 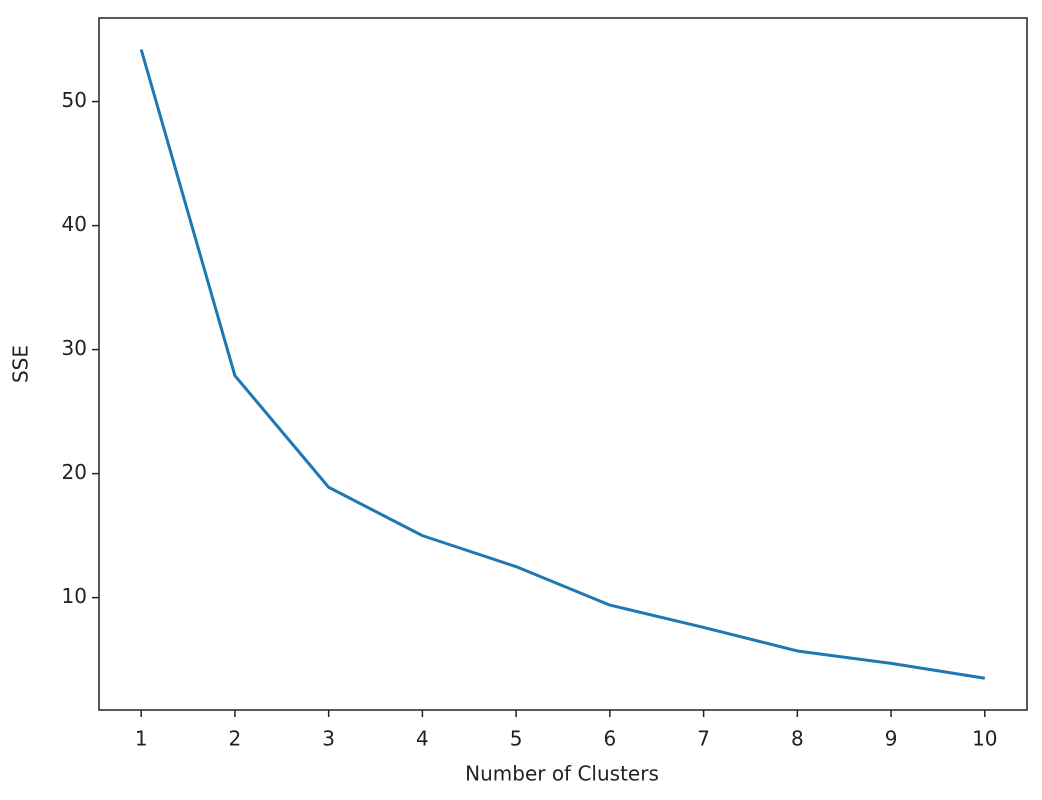 What do you see at coordinates (984, 739) in the screenshot?
I see `x-tick-label: 10` at bounding box center [984, 739].